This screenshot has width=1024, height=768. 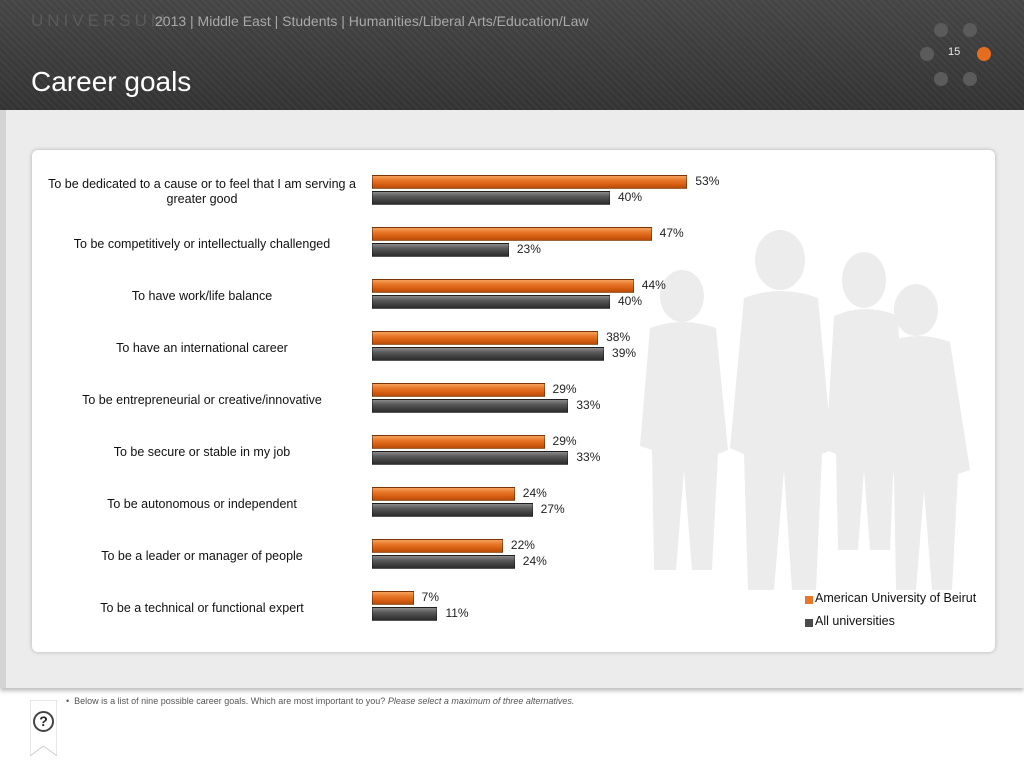 What do you see at coordinates (111, 81) in the screenshot?
I see `page-title: Career goals` at bounding box center [111, 81].